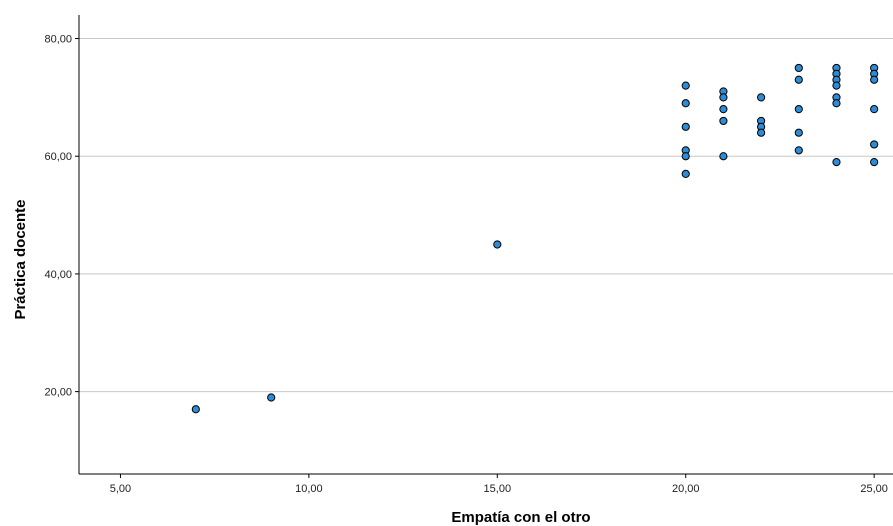  I want to click on x-axis-title: Empatía con el otro, so click(520, 517).